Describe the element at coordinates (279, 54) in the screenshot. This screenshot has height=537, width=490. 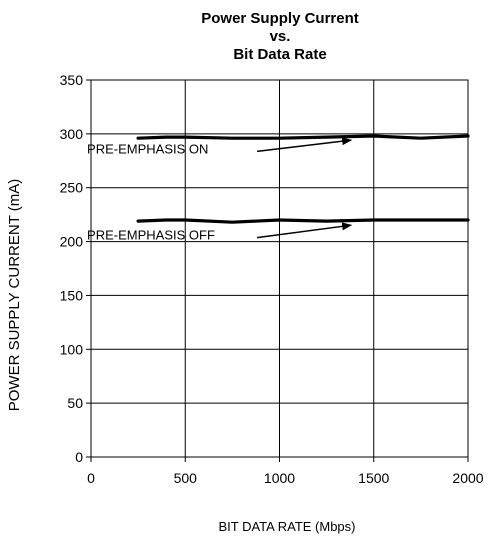
I see `chart-title-line-3: Bit Data Rate` at that location.